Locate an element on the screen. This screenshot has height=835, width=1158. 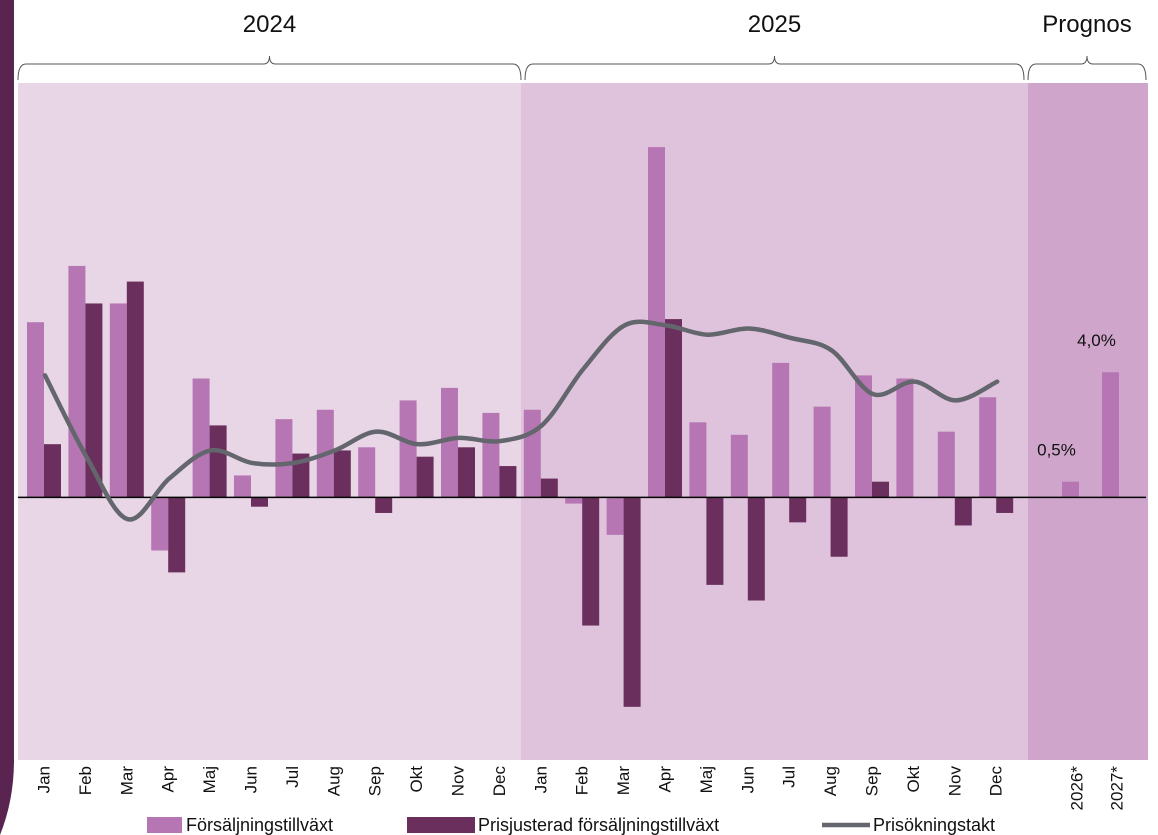
section-label: 2025 is located at coordinates (774, 24).